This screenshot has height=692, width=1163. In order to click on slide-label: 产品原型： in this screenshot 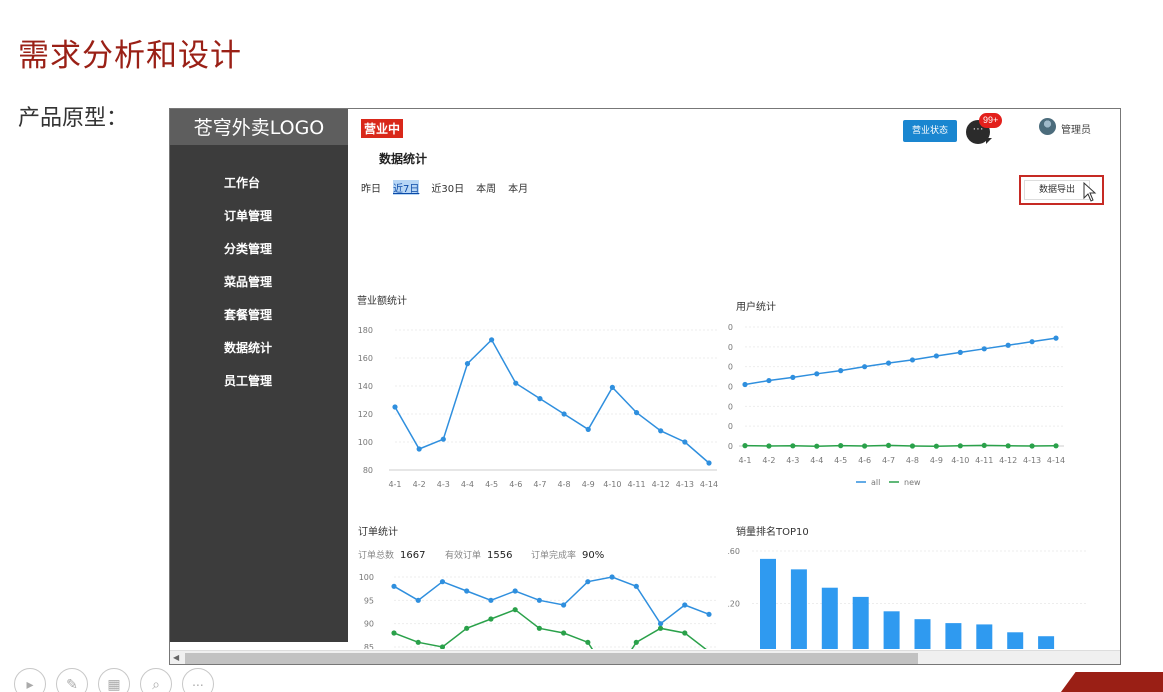, I will do `click(73, 118)`.